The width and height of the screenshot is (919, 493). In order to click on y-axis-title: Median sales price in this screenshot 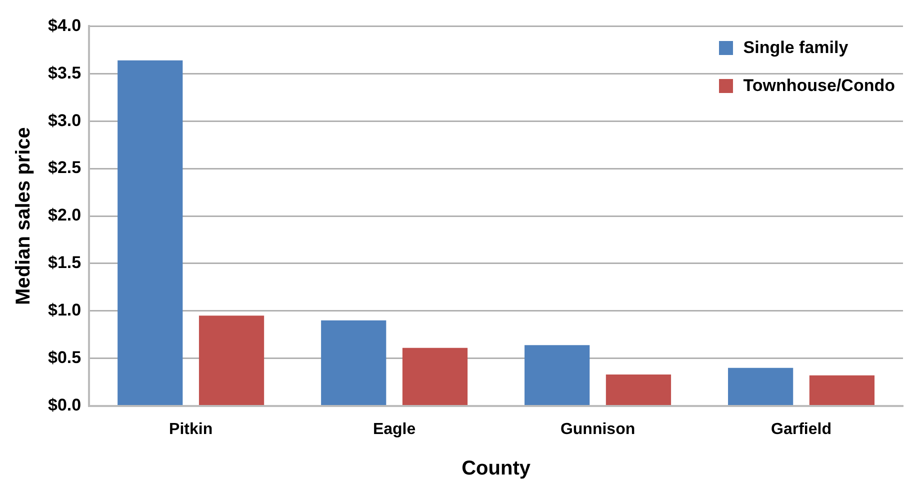, I will do `click(23, 216)`.